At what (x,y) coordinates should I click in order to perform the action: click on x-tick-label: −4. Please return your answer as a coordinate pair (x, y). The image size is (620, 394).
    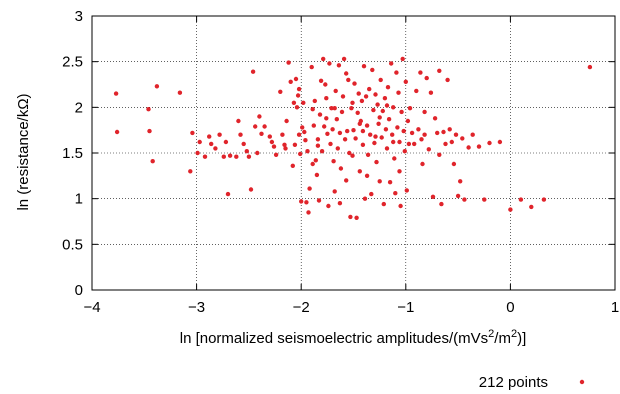
    Looking at the image, I should click on (91, 307).